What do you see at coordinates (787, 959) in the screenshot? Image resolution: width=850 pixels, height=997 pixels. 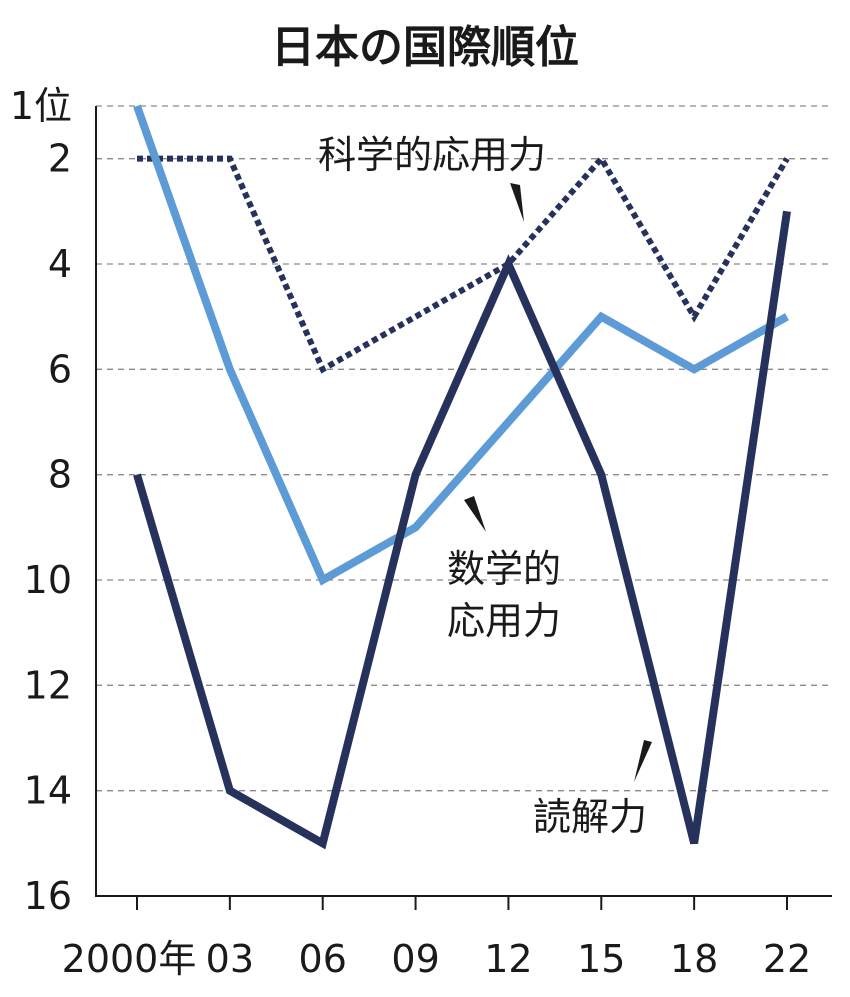 I see `x-tick-label: 22` at bounding box center [787, 959].